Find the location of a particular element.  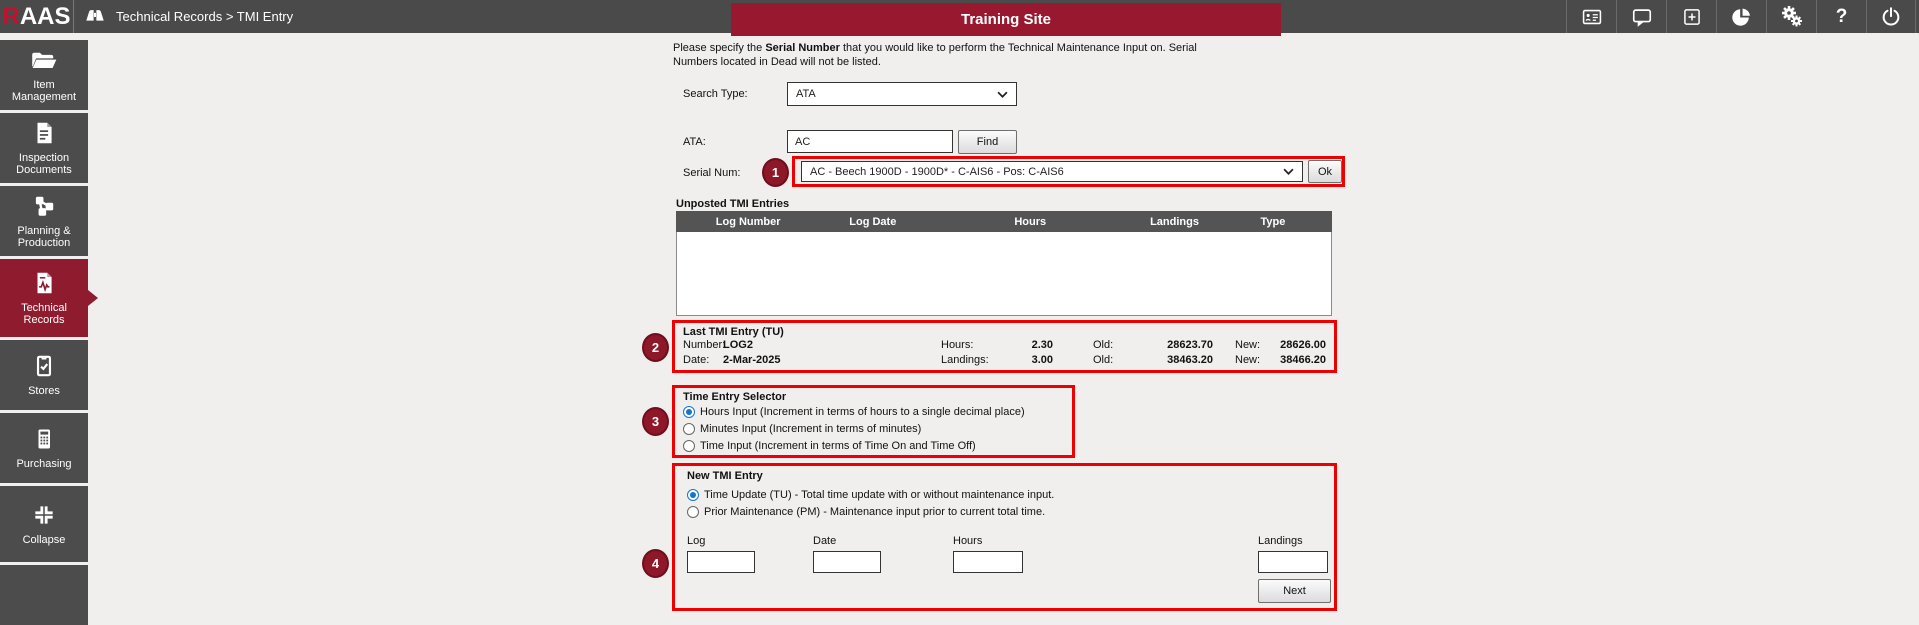

id-card-icon is located at coordinates (1592, 17).